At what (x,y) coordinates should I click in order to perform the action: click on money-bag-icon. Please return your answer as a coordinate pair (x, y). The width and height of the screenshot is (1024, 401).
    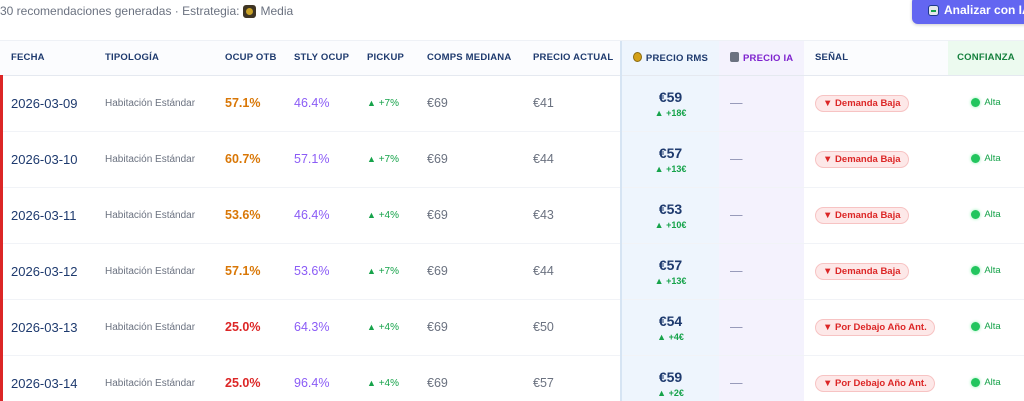
    Looking at the image, I should click on (637, 56).